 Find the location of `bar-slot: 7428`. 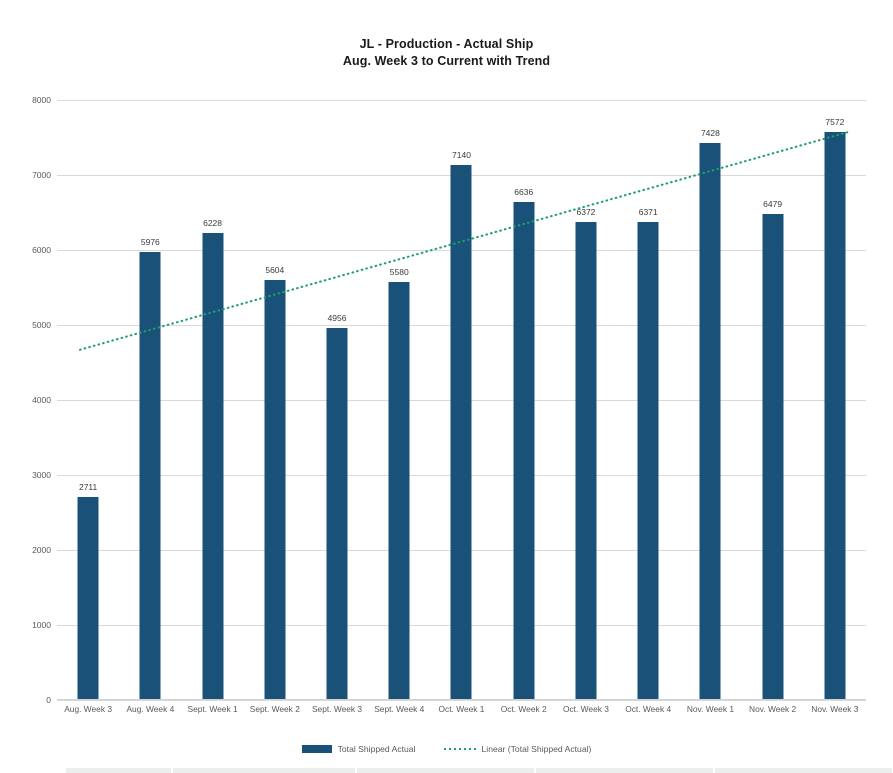

bar-slot: 7428 is located at coordinates (710, 400).